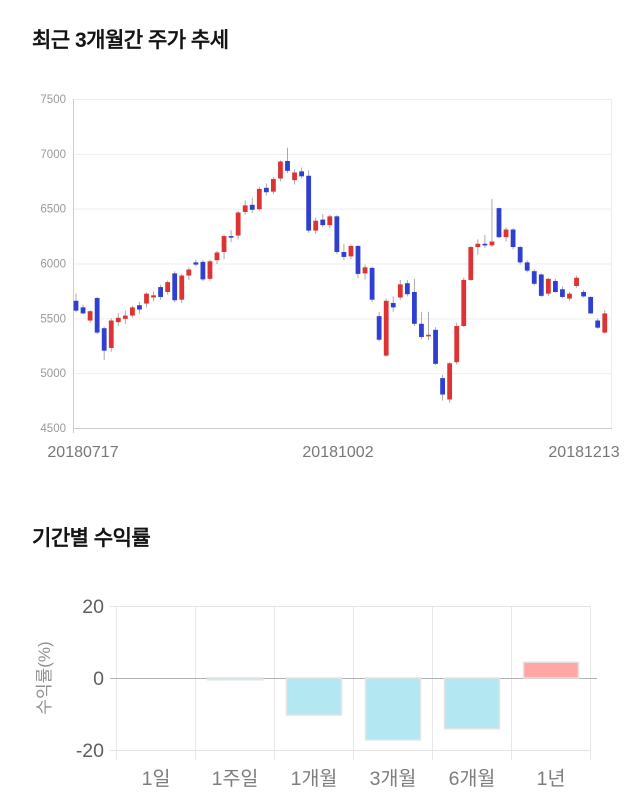  Describe the element at coordinates (91, 538) in the screenshot. I see `returns-chart-title: 기간별 수익률` at that location.